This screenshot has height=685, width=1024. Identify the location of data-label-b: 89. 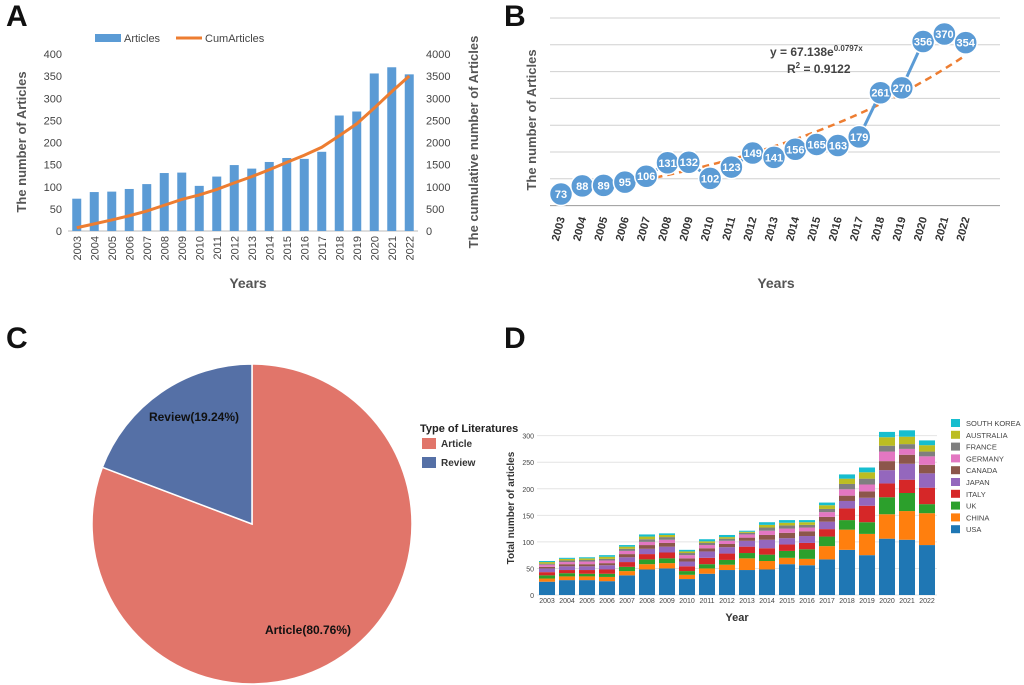
(603, 186).